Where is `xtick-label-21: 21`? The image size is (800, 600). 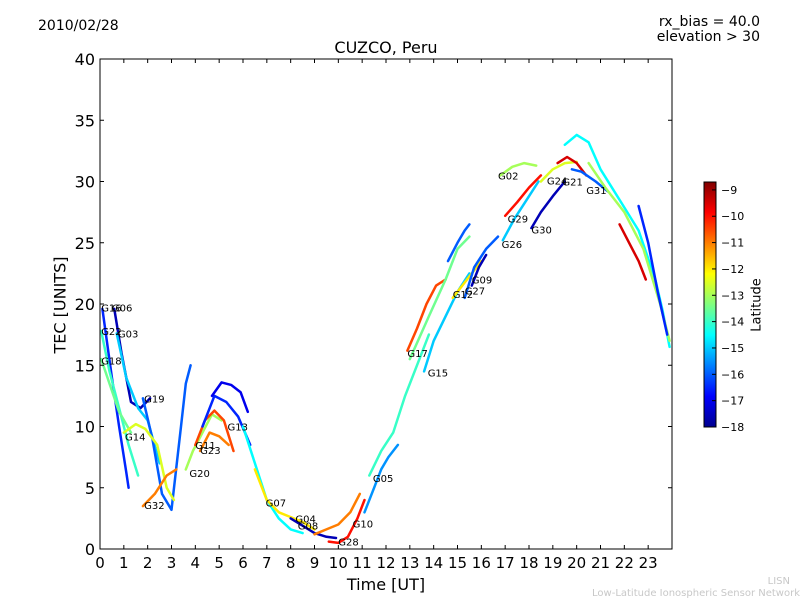 xtick-label-21: 21 is located at coordinates (600, 563).